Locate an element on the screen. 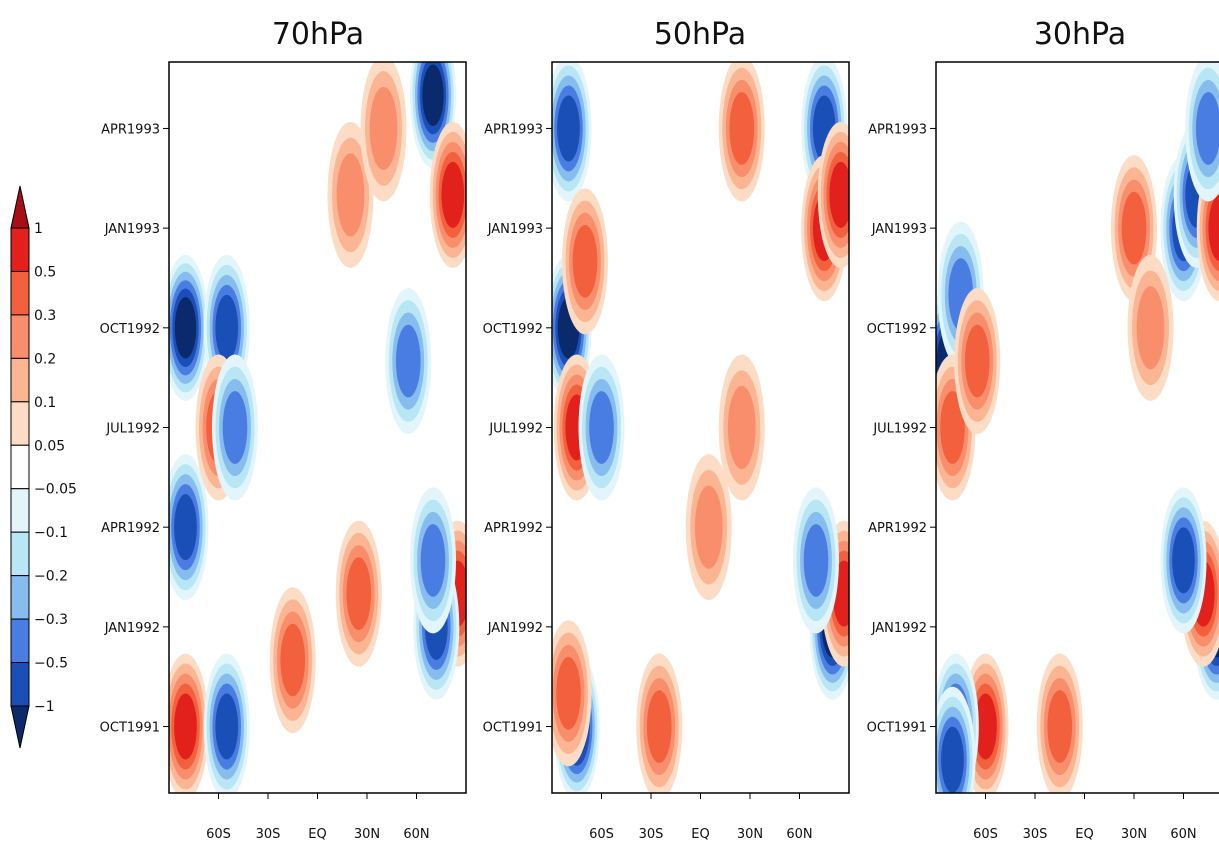  colorbar-level-label: −0.3 is located at coordinates (51, 620).